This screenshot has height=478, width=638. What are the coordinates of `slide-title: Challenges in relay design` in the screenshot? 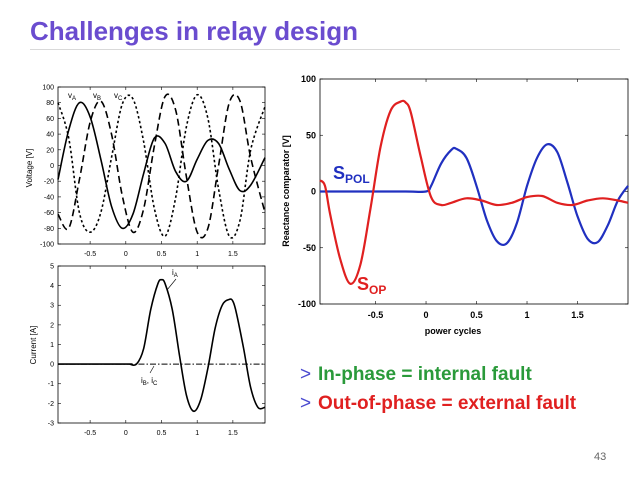 It's located at (194, 31).